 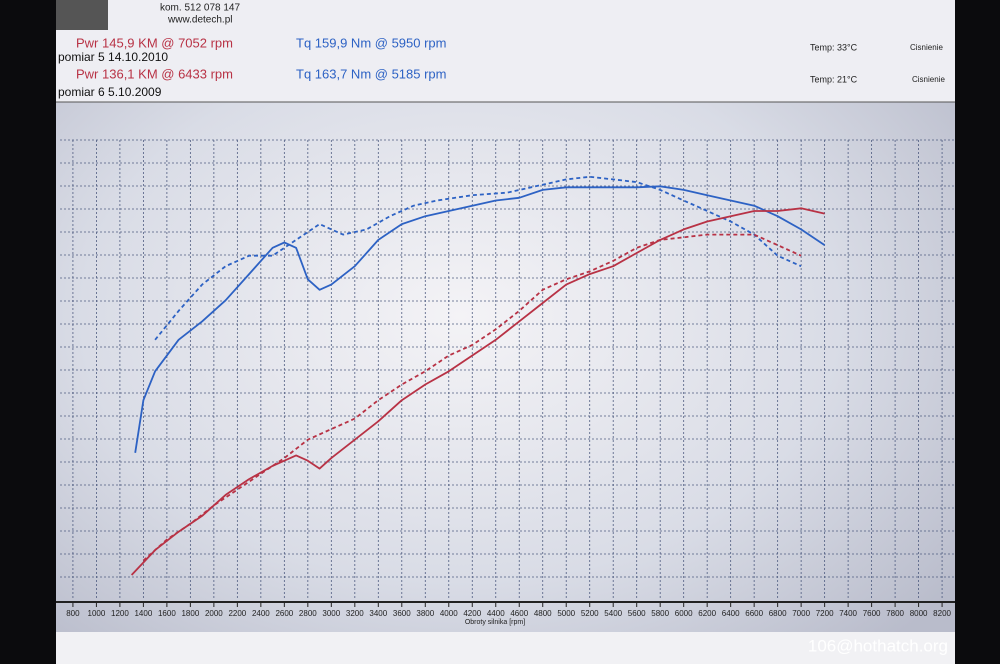 What do you see at coordinates (505, 648) in the screenshot?
I see `bottom-strip` at bounding box center [505, 648].